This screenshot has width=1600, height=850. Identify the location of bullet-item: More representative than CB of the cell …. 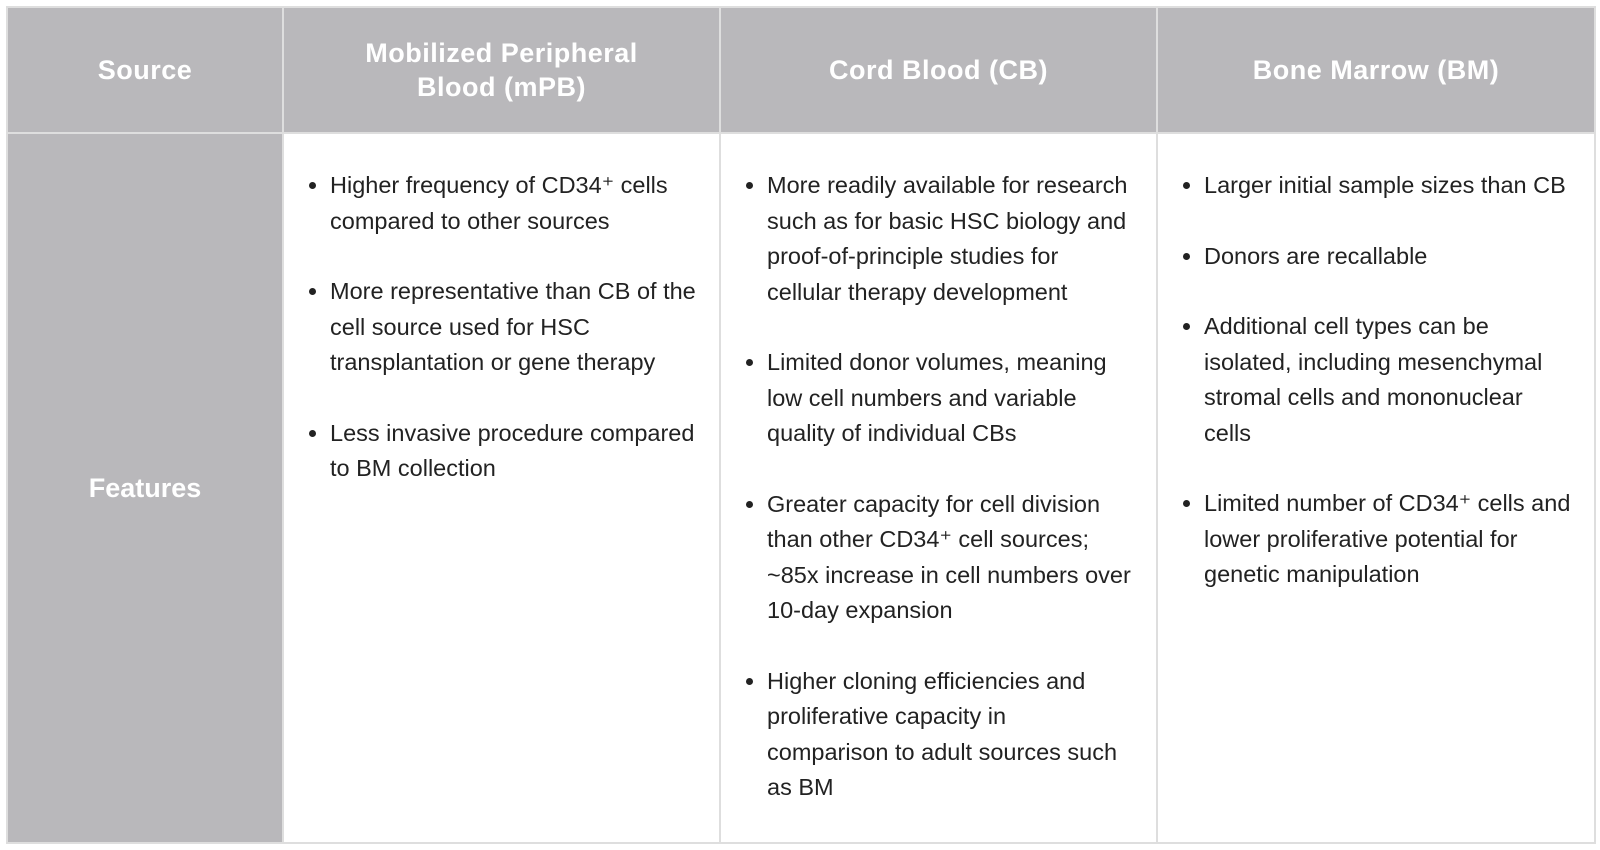
(513, 327).